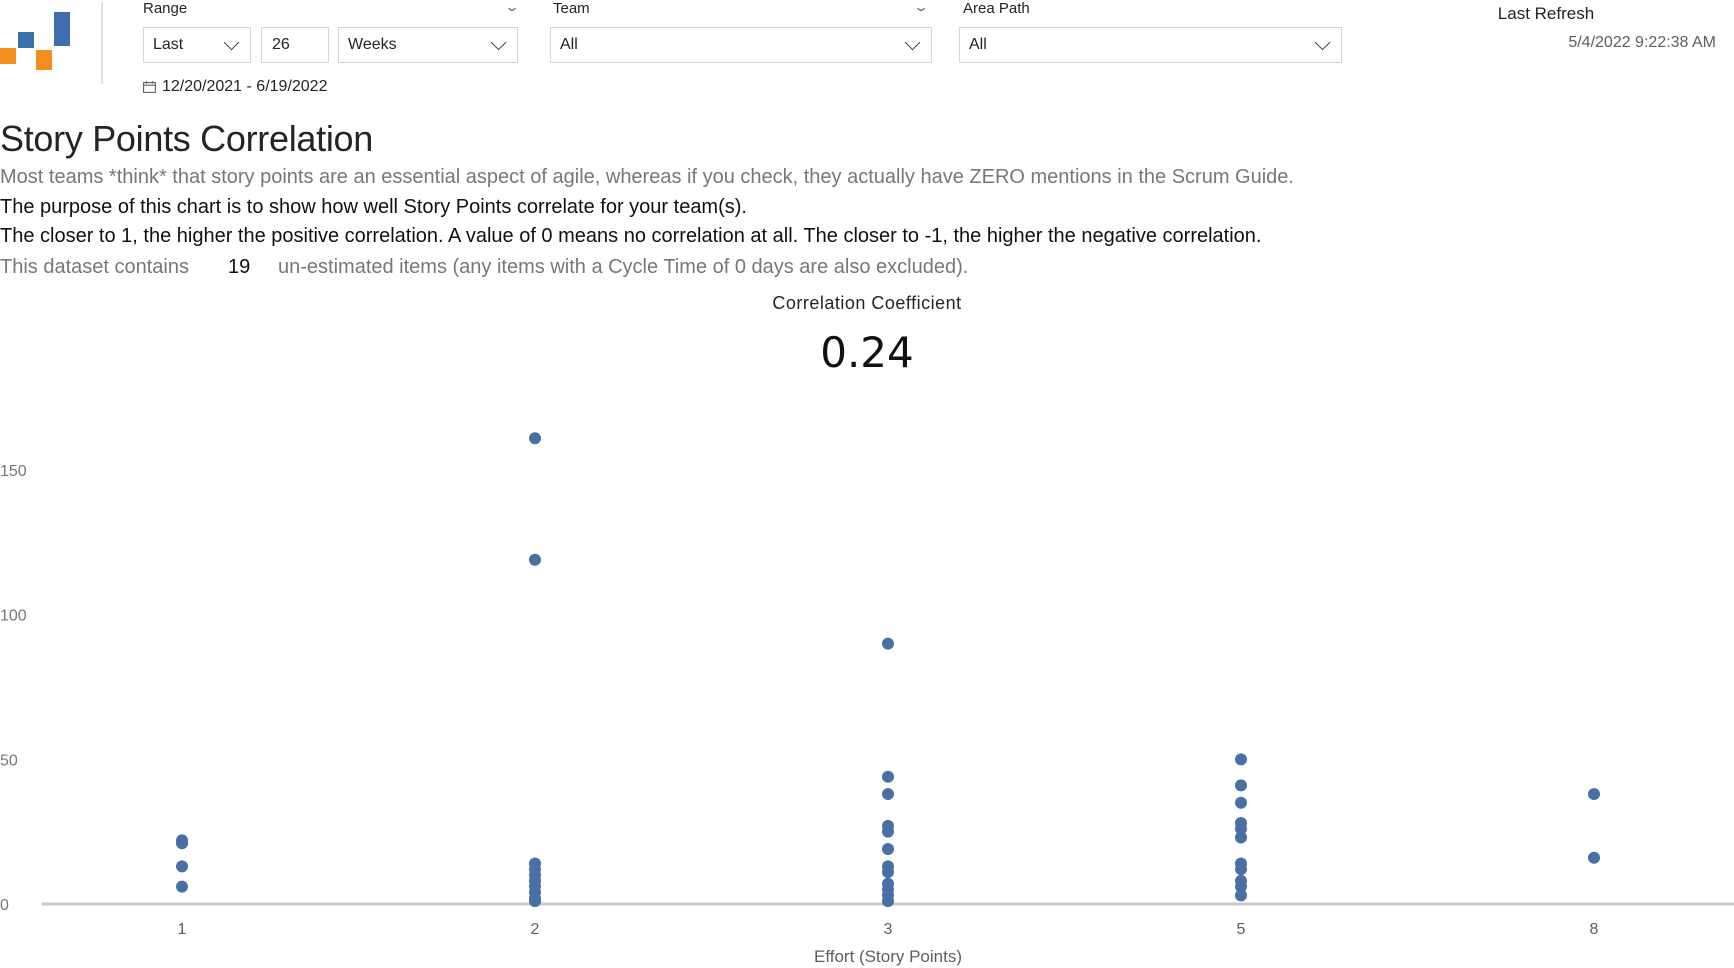 This screenshot has width=1734, height=968. What do you see at coordinates (94, 267) in the screenshot?
I see `intro-line-4-prefix: This dataset contains` at bounding box center [94, 267].